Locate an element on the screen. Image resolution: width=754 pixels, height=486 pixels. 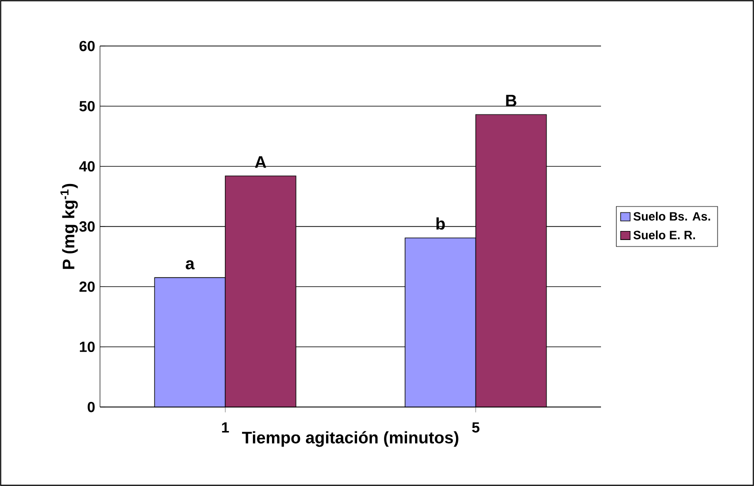
y-tick-label: 0 is located at coordinates (91, 407).